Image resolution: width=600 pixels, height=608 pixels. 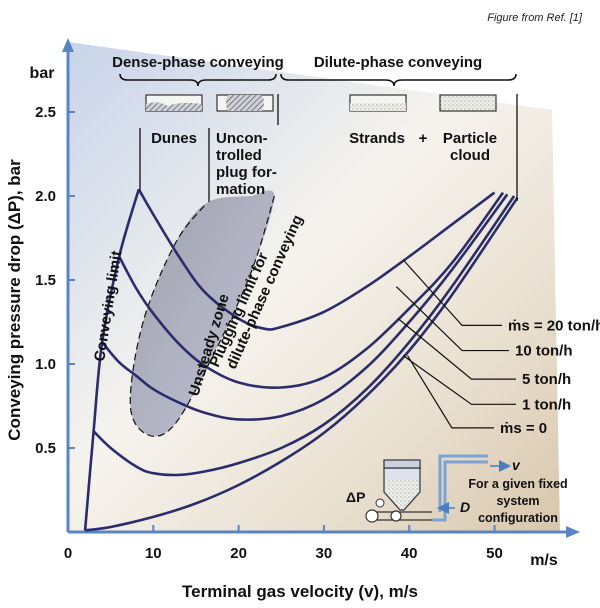 I want to click on dilute-phase-brace, so click(x=398, y=80).